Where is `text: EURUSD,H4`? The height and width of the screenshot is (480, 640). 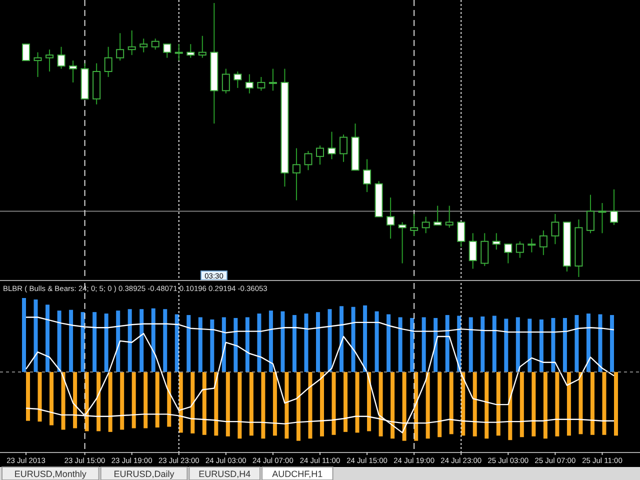 text: EURUSD,H4 is located at coordinates (224, 474).